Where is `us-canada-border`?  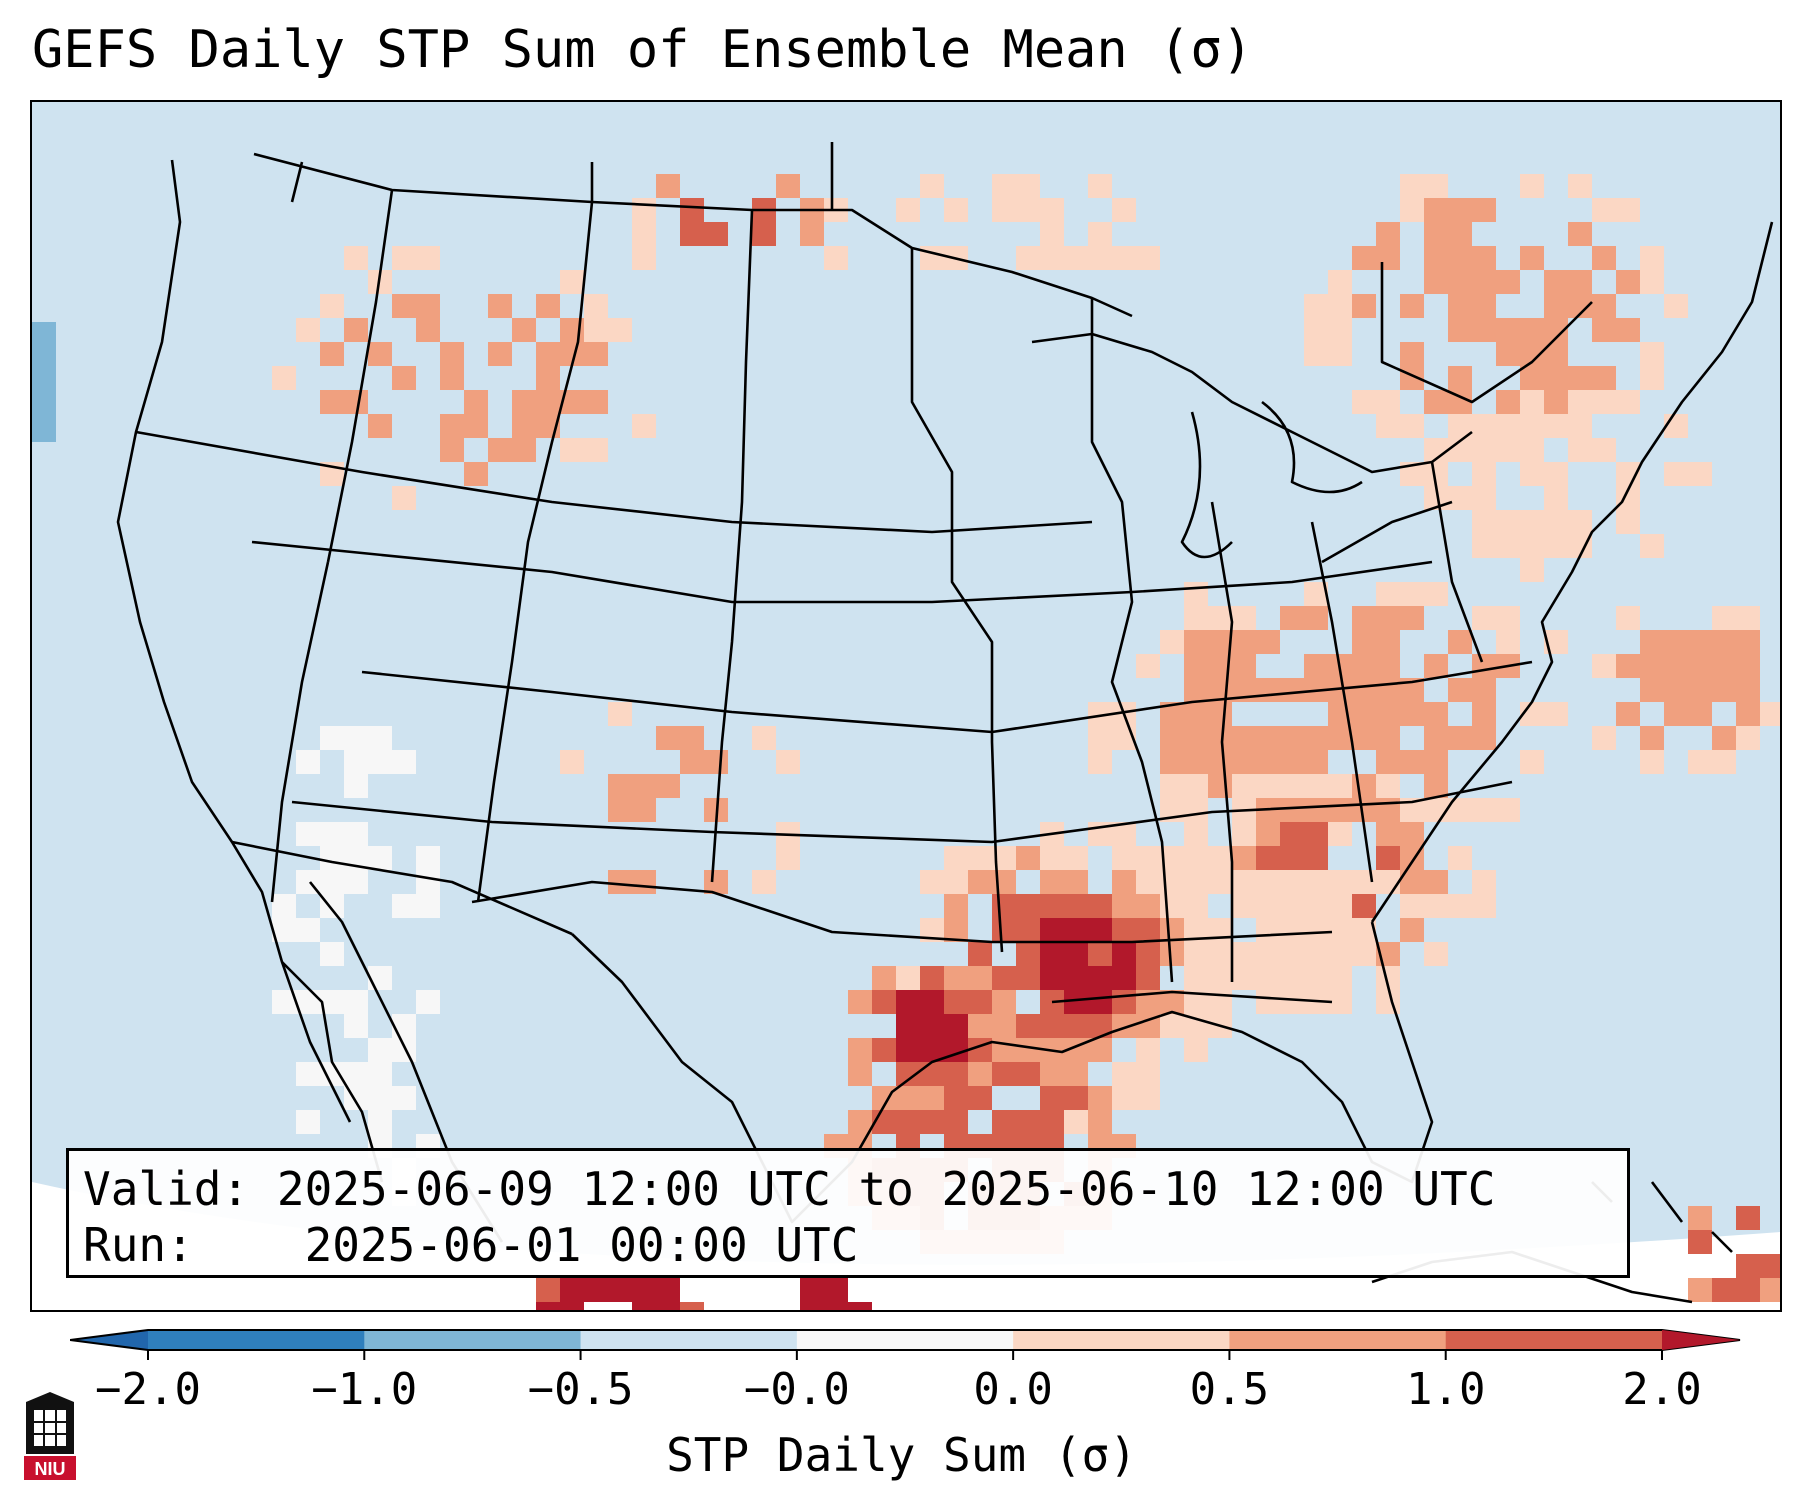 us-canada-border is located at coordinates (693, 235).